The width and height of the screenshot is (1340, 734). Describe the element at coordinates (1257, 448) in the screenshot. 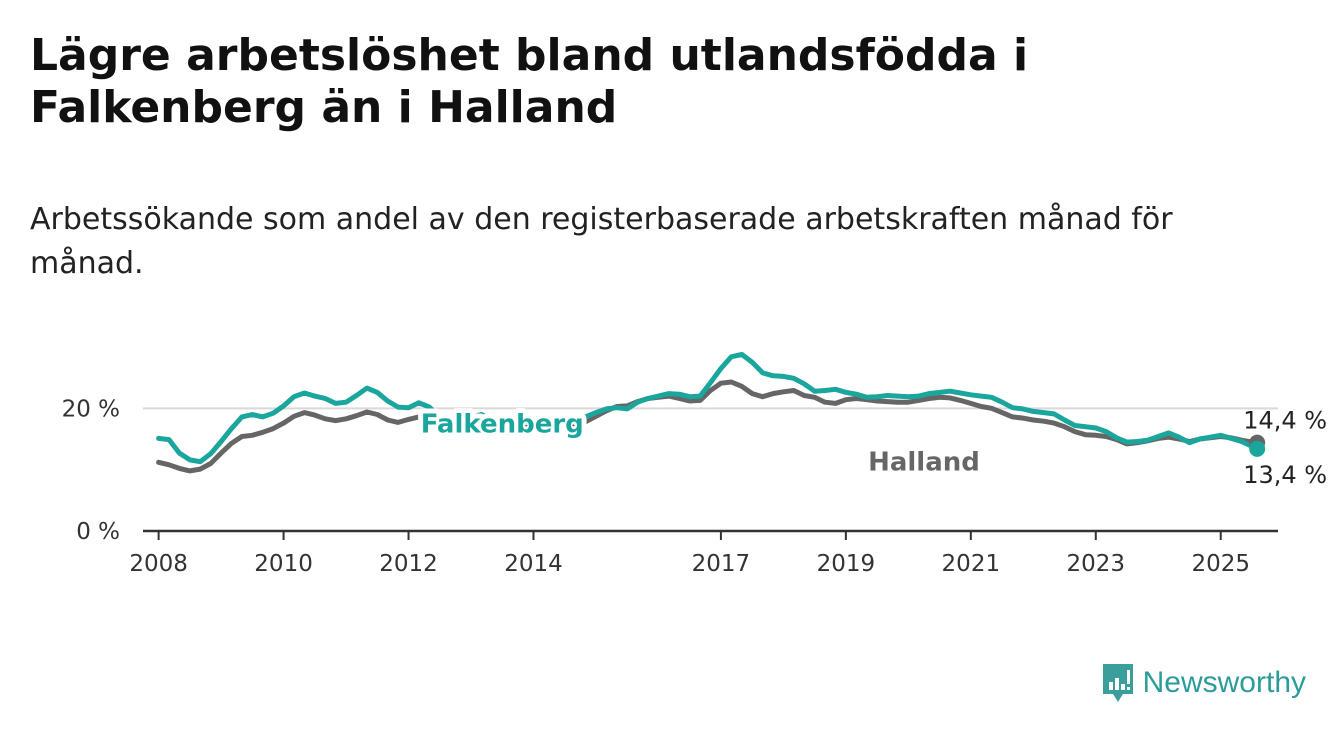

I see `end-point-falkenberg` at that location.